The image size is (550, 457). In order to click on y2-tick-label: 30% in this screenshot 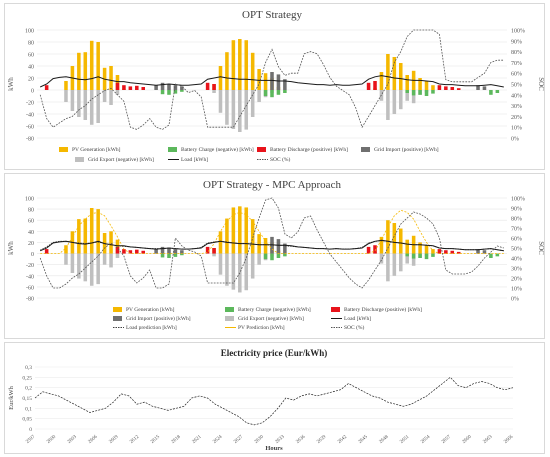, I will do `click(516, 107)`.